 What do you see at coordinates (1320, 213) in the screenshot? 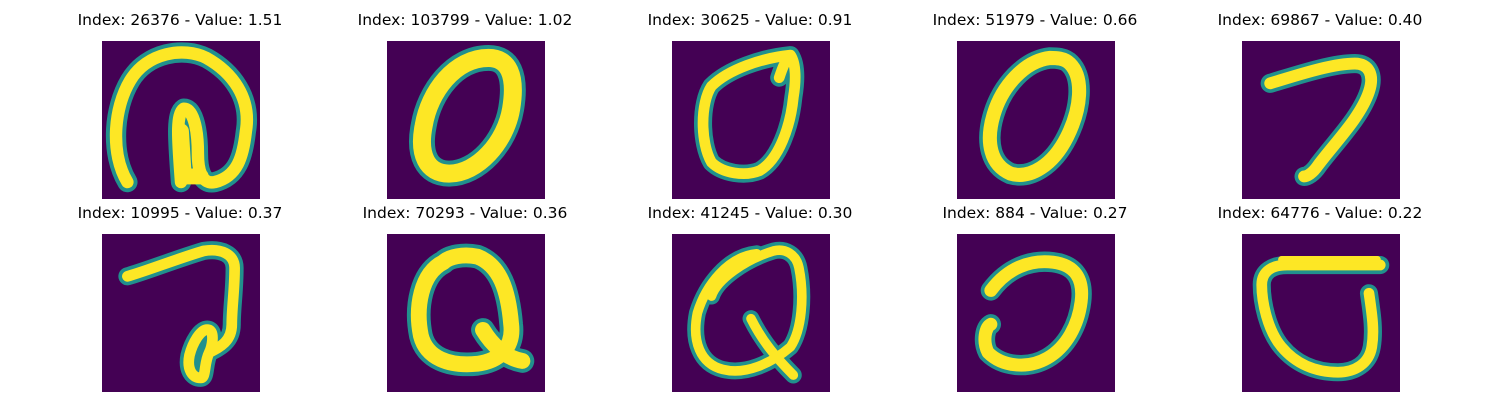
I see `panel-title: Index: 64776 - Value: 0.22` at bounding box center [1320, 213].